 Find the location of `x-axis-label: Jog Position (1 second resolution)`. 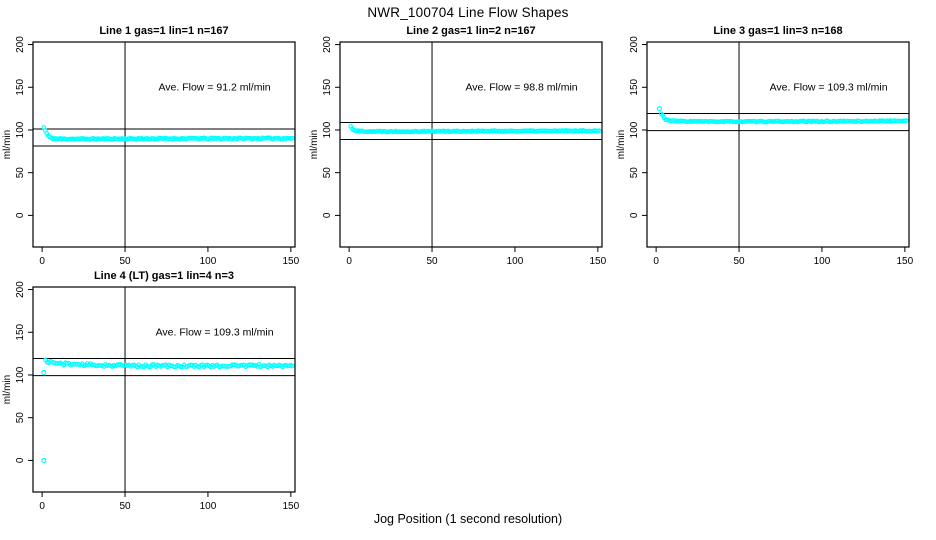

x-axis-label: Jog Position (1 second resolution) is located at coordinates (468, 519).